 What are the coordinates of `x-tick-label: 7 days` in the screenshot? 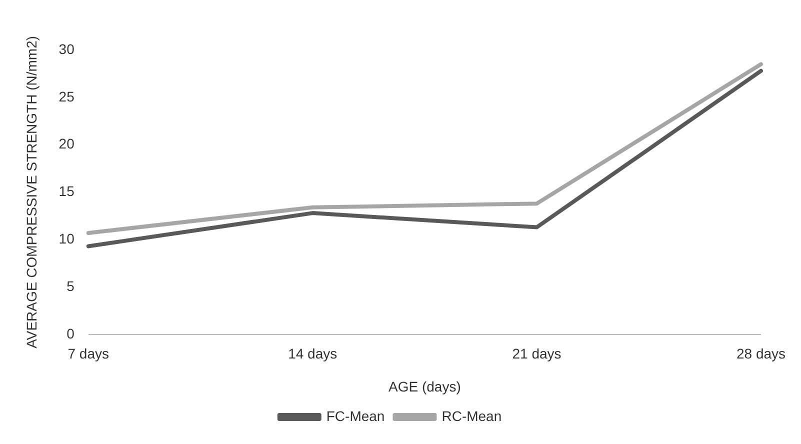 It's located at (88, 354).